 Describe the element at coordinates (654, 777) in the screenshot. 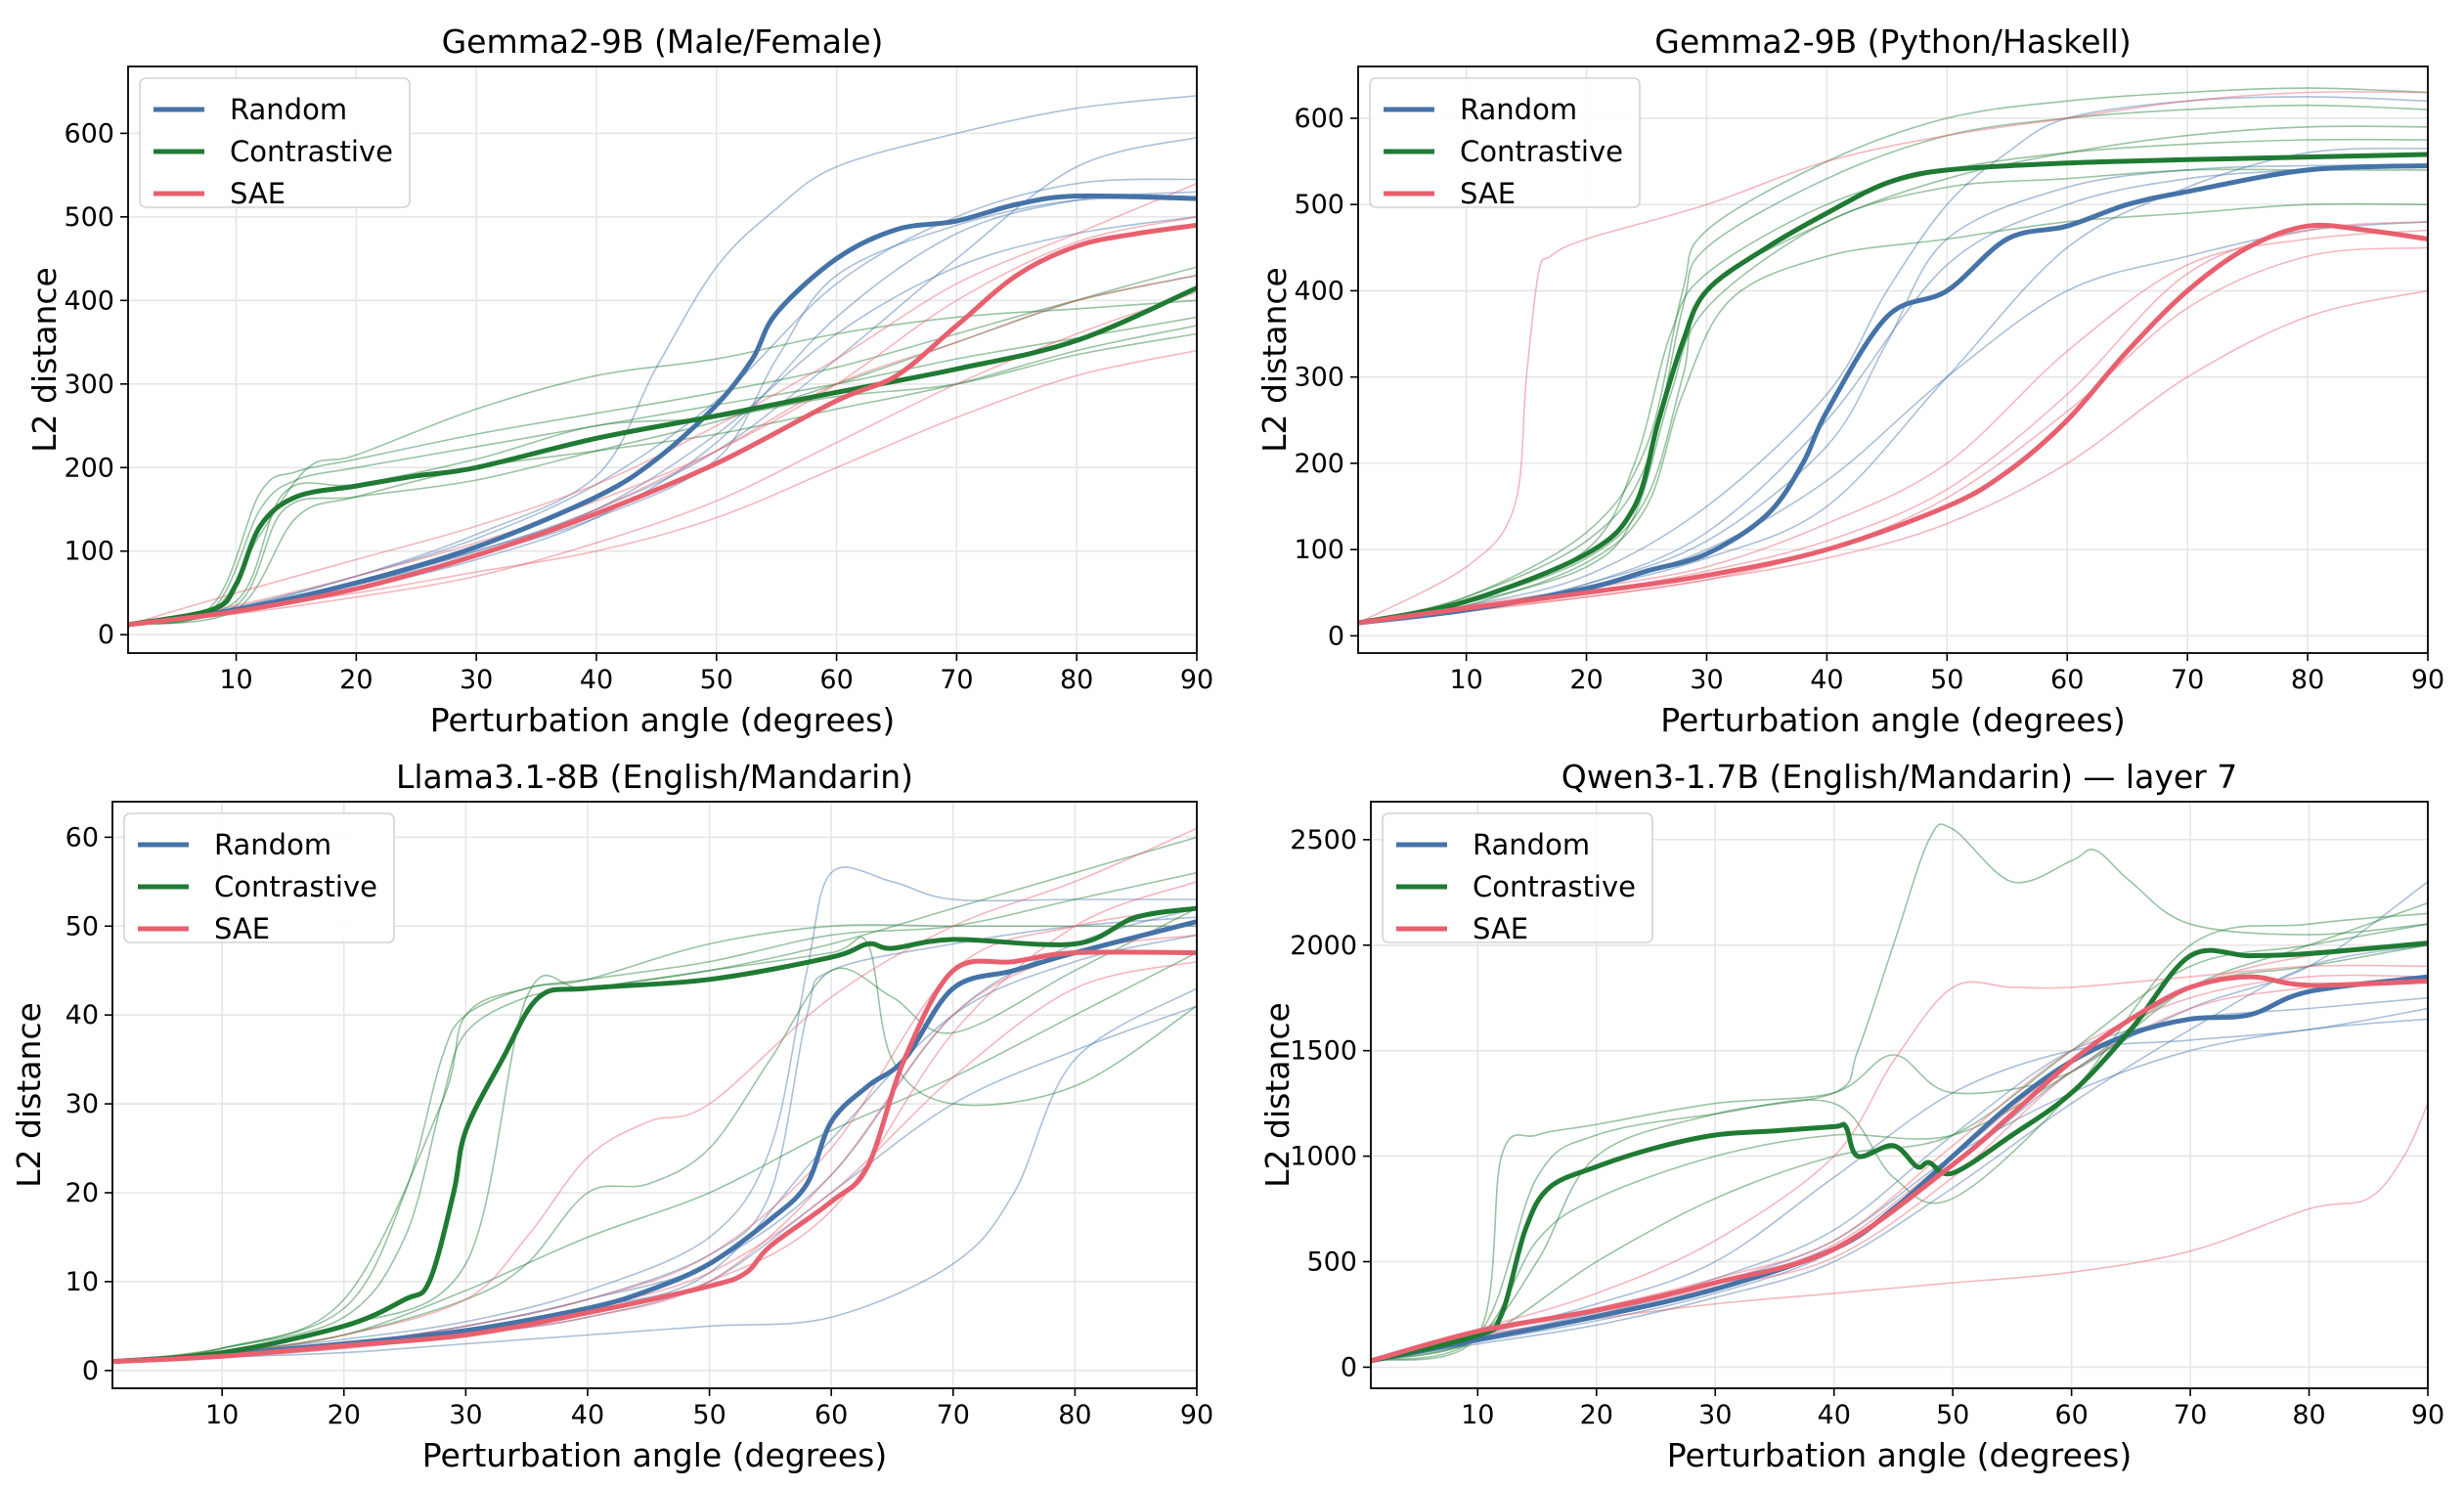

I see `chart-title: Llama3.1-8B (English/Mandarin)` at that location.